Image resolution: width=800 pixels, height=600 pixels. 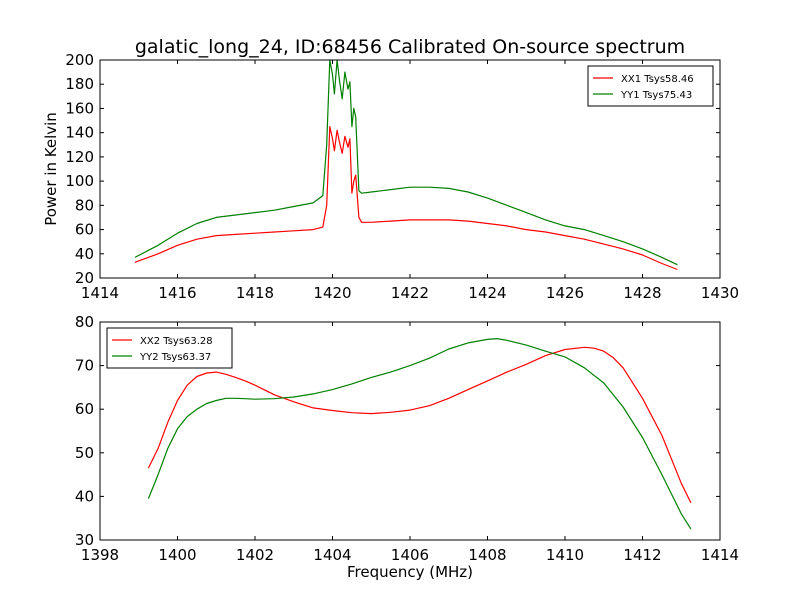 I want to click on x-tick-label: 1402, so click(x=255, y=555).